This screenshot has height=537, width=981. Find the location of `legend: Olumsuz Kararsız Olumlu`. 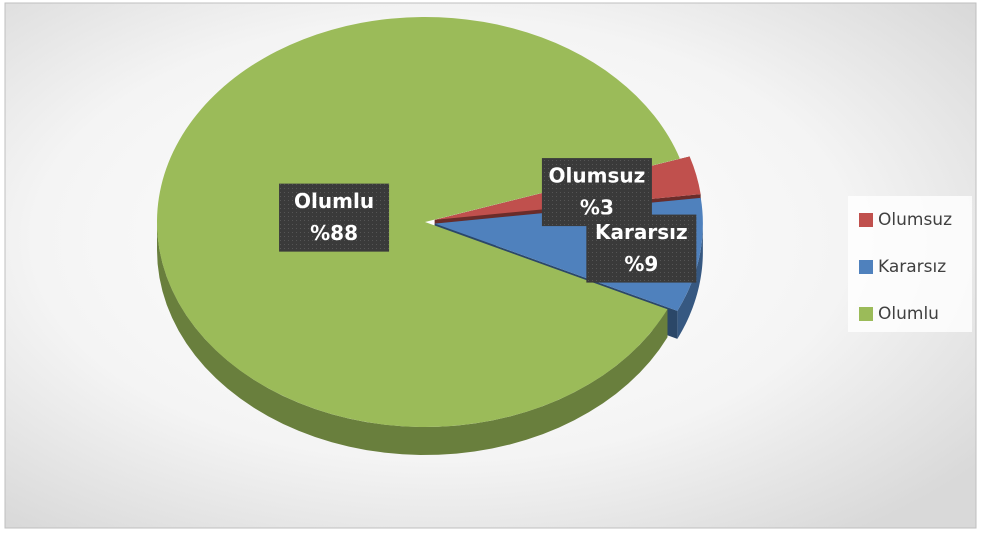

legend: Olumsuz Kararsız Olumlu is located at coordinates (905, 267).